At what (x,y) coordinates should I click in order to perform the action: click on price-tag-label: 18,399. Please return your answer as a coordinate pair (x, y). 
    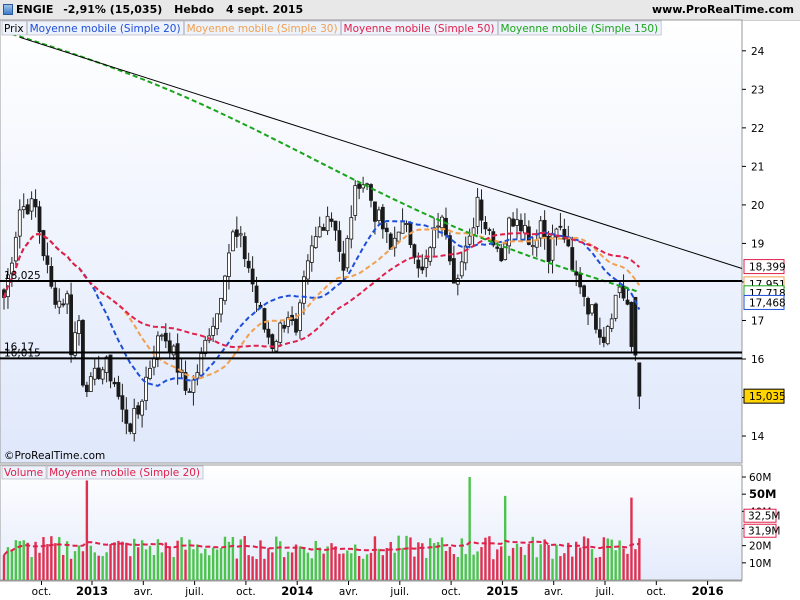
    Looking at the image, I should click on (767, 268).